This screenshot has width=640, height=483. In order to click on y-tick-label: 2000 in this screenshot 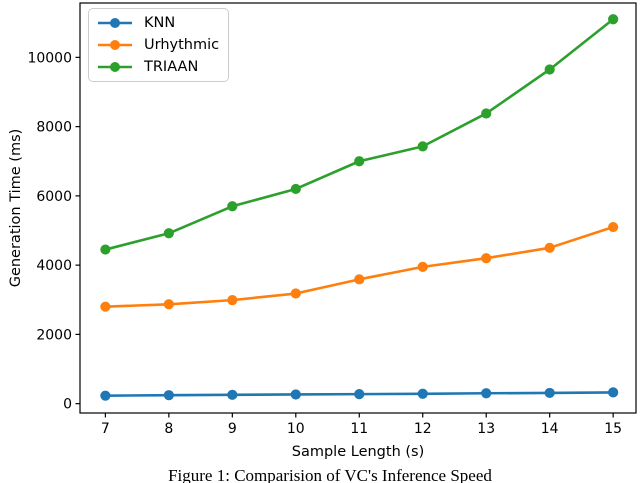, I will do `click(54, 335)`.